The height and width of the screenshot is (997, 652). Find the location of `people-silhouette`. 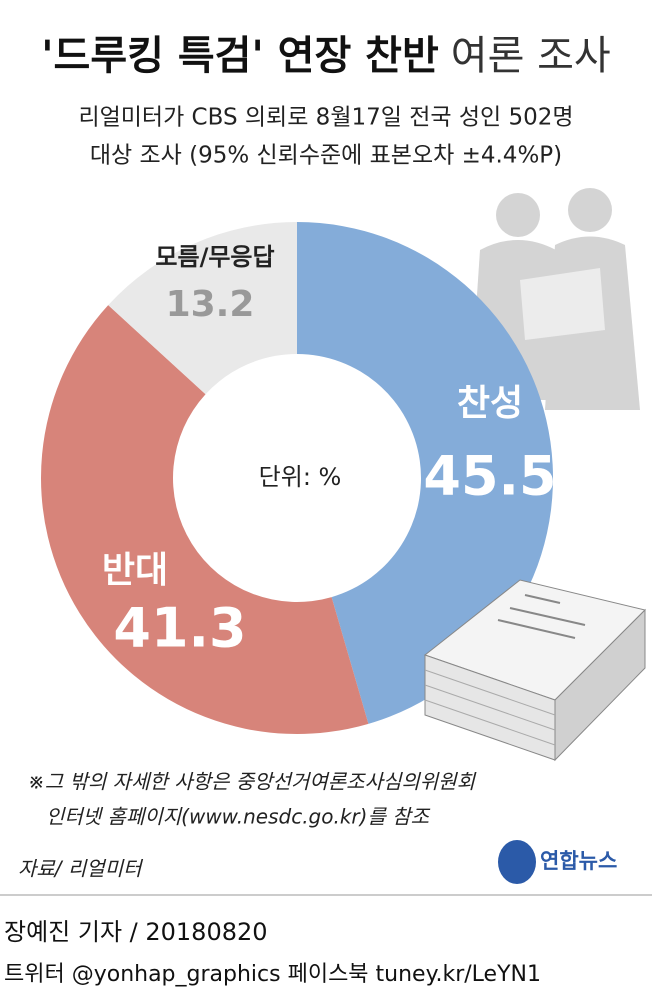

people-silhouette is located at coordinates (555, 299).